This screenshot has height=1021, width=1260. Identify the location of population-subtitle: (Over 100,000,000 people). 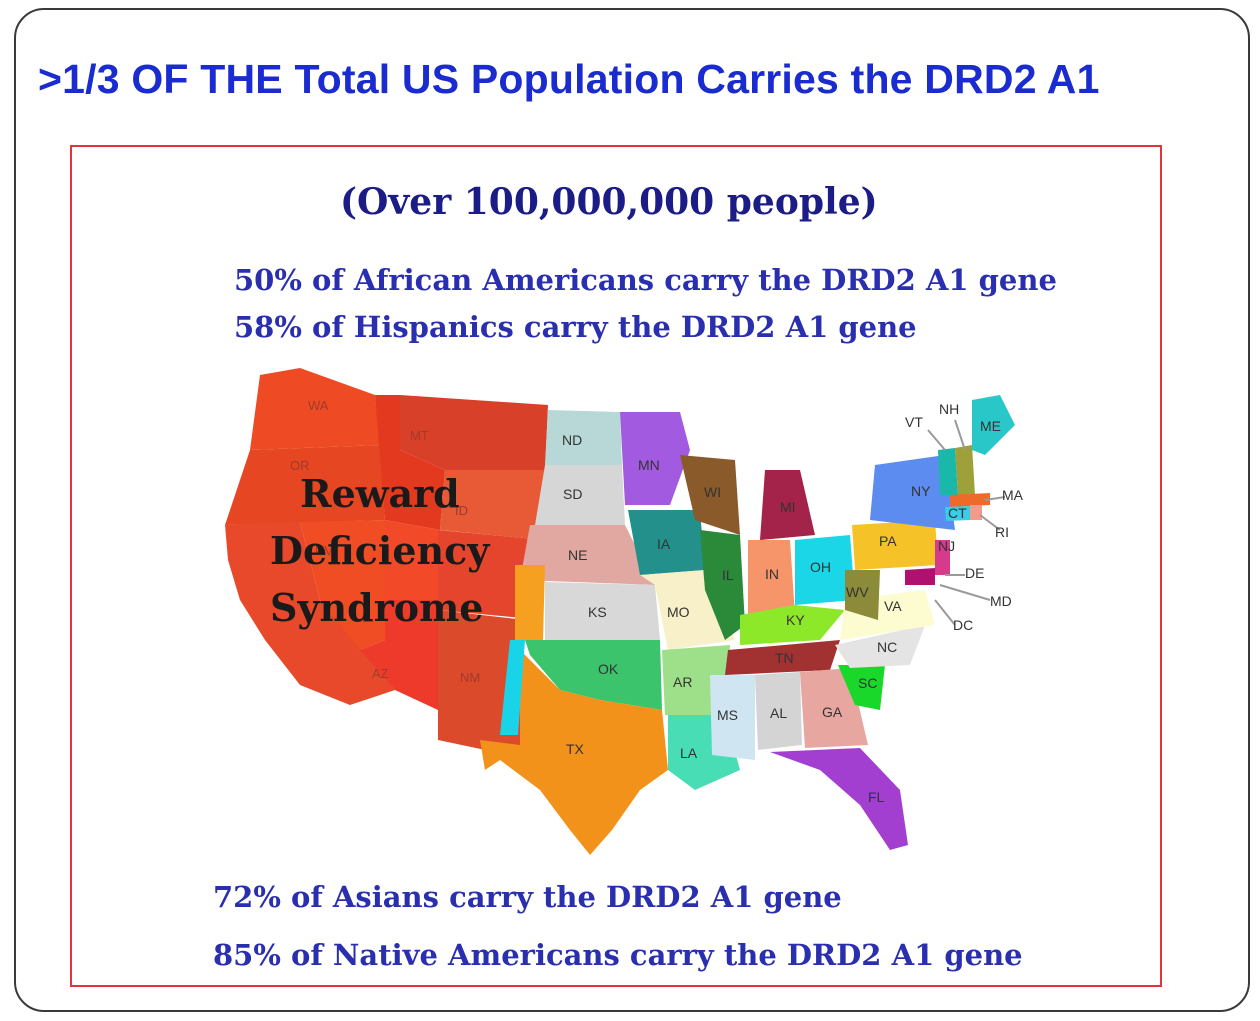
(609, 202).